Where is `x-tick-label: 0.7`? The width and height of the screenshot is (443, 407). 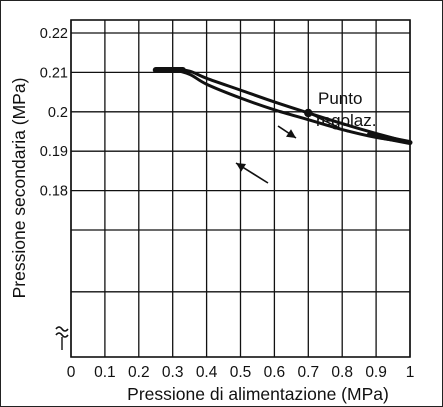
x-tick-label: 0.7 is located at coordinates (309, 372).